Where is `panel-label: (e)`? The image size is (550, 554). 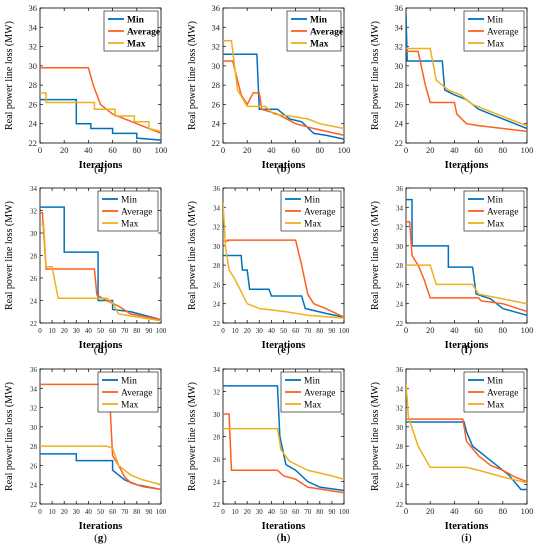
panel-label: (e) is located at coordinates (283, 350).